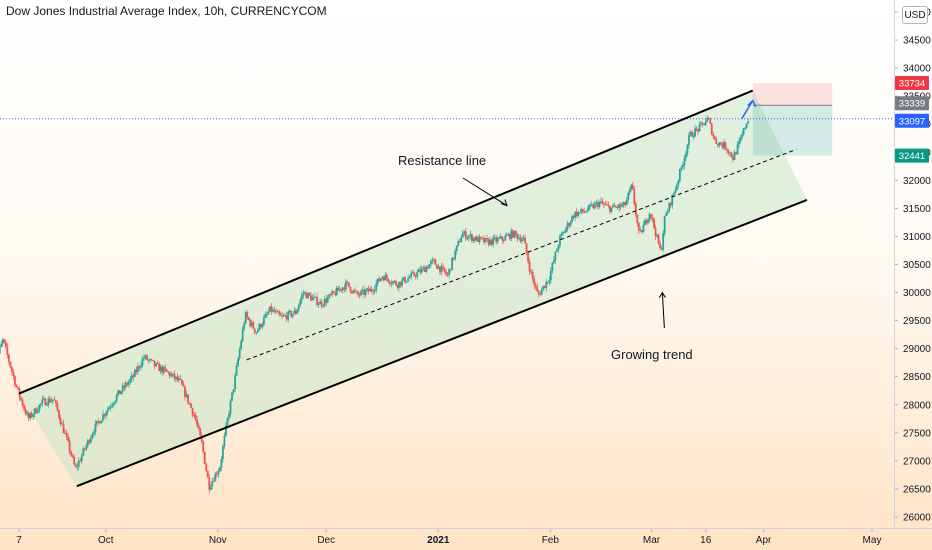 This screenshot has width=932, height=550. I want to click on take-profit-zone, so click(792, 130).